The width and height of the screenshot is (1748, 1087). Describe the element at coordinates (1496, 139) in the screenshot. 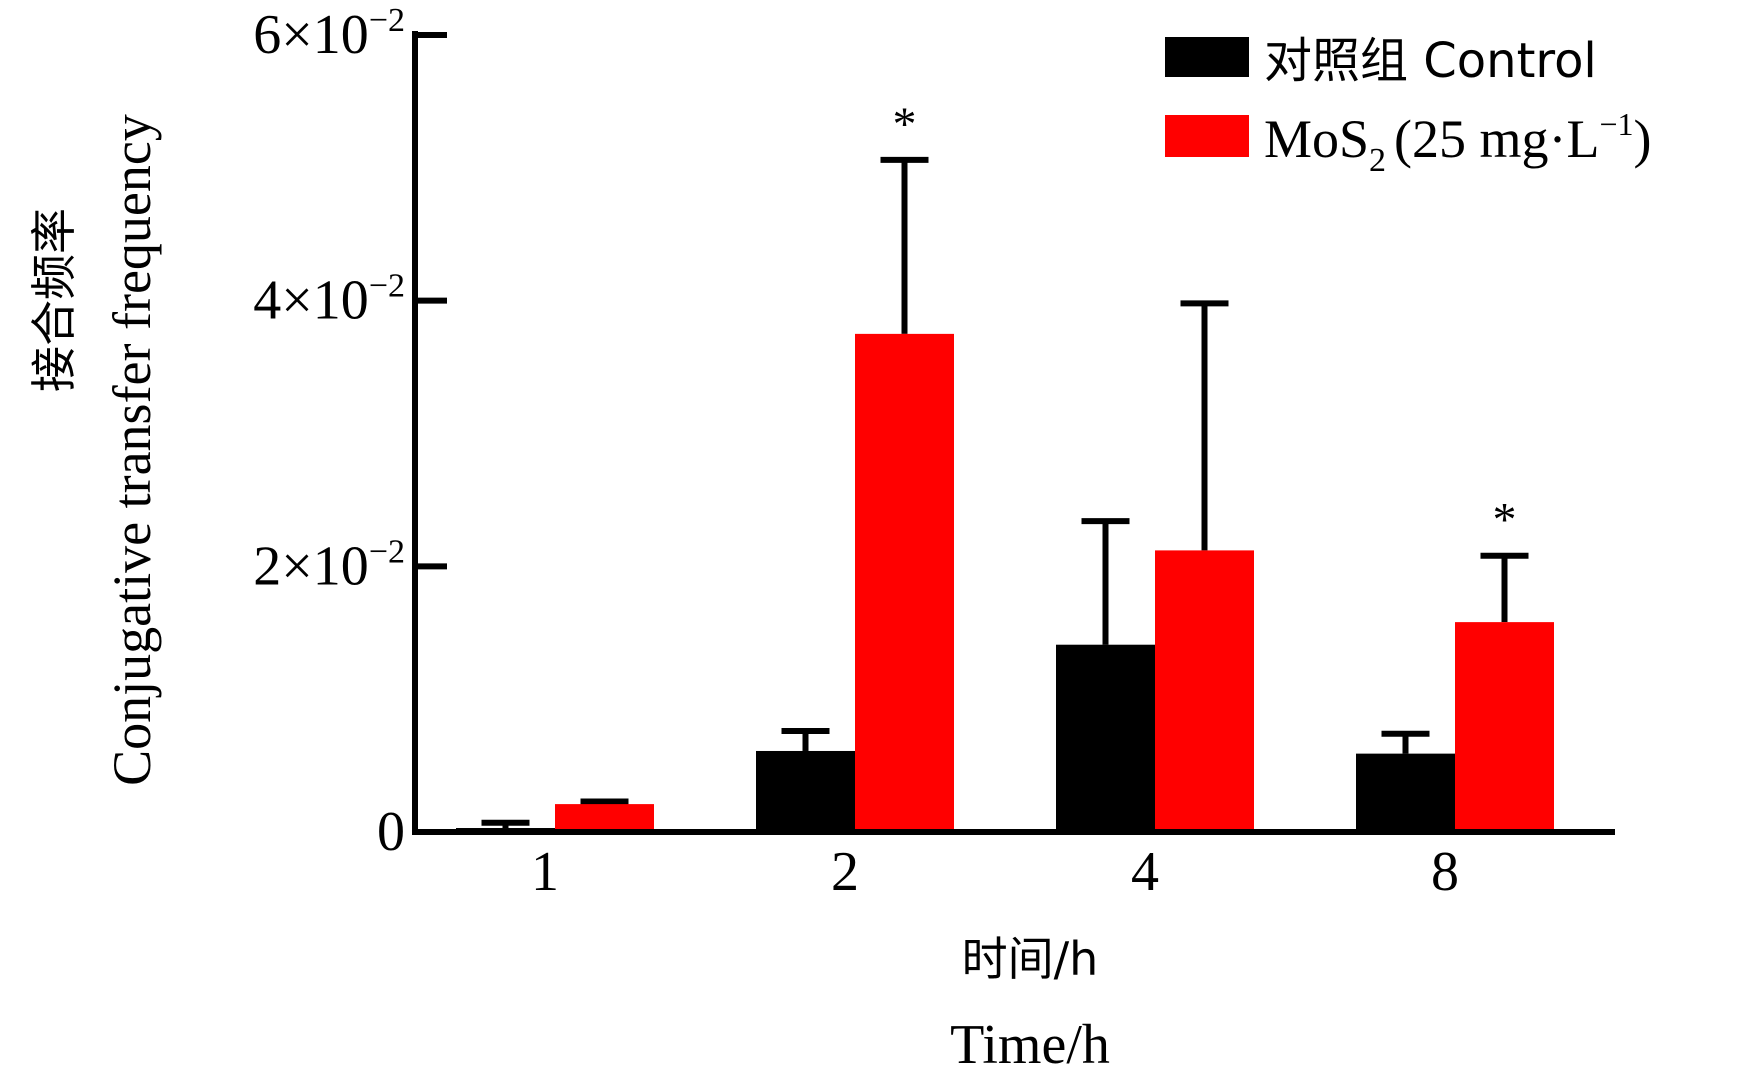

I see `legend-mos2-rest: (25 mg·L` at that location.